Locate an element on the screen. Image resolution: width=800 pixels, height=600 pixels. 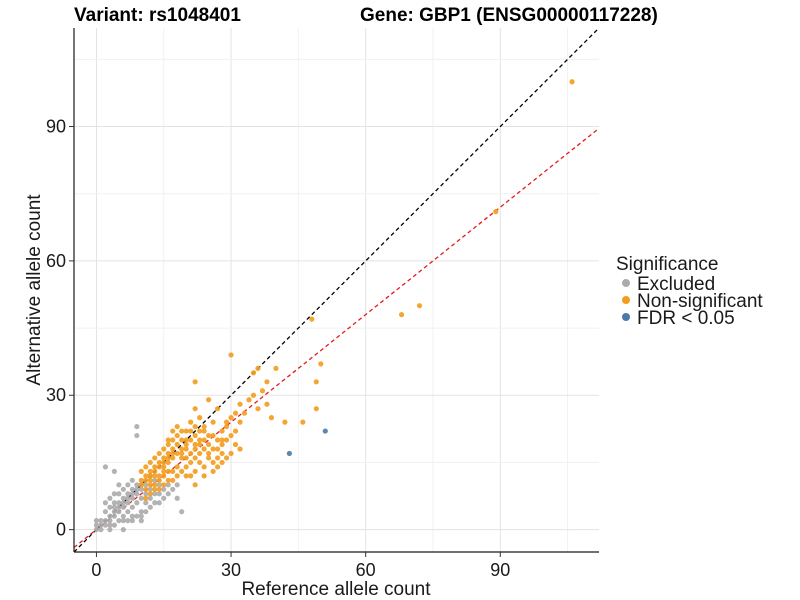
legend-label-fdr-0-05: FDR < 0.05 is located at coordinates (686, 318).